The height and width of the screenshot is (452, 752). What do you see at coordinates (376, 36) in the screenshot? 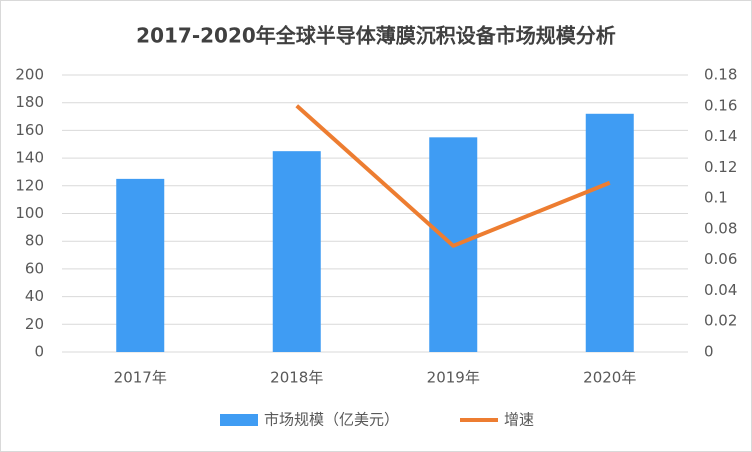
I see `chart-title: 2017-2020年全球半导体薄膜沉积设备市场规模分析` at bounding box center [376, 36].